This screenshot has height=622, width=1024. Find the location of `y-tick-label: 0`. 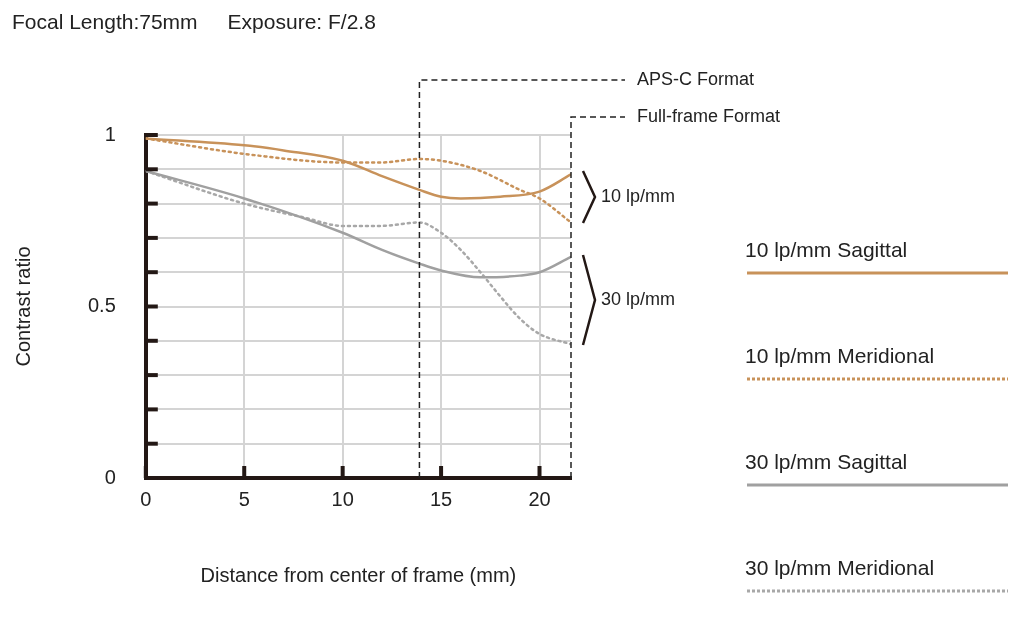

y-tick-label: 0 is located at coordinates (110, 476).